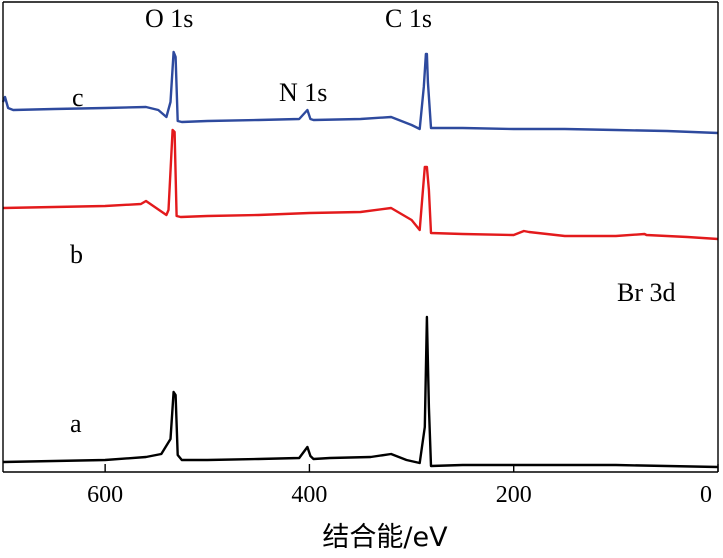 Image resolution: width=723 pixels, height=558 pixels. I want to click on x-axis-ticks: 600 400 200 0, so click(403, 486).